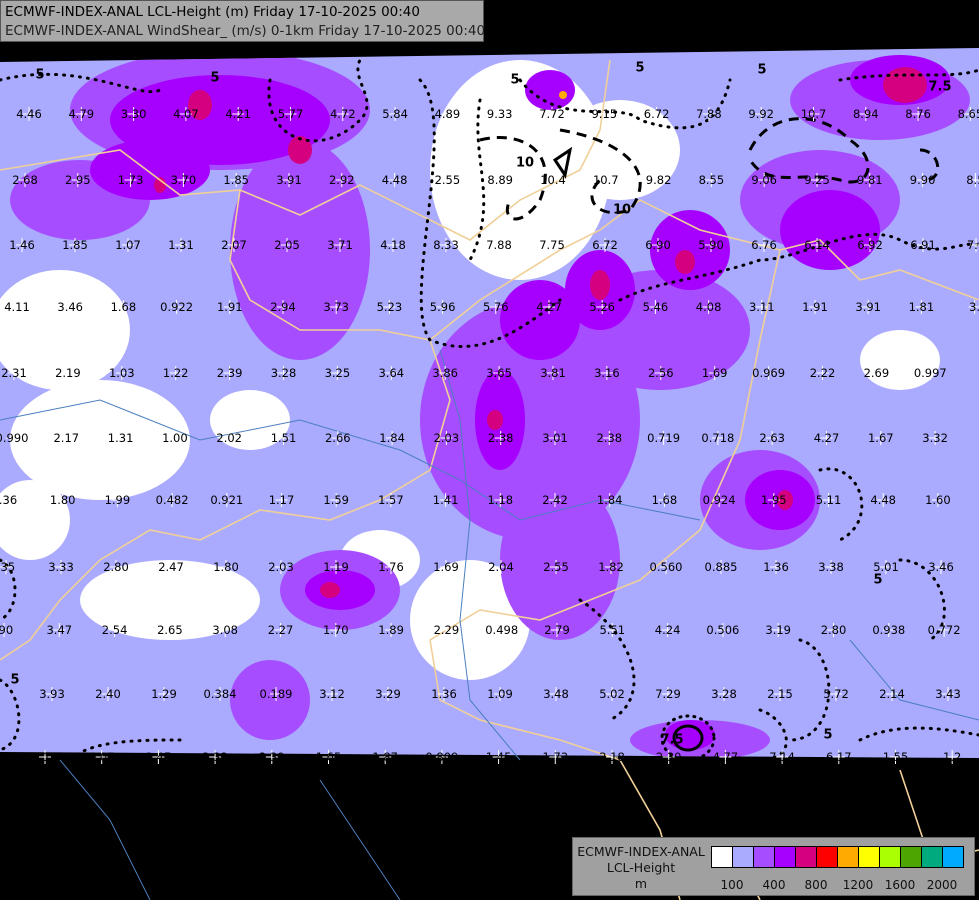  Describe the element at coordinates (14, 438) in the screenshot. I see `grid-point-value: 0.990` at that location.